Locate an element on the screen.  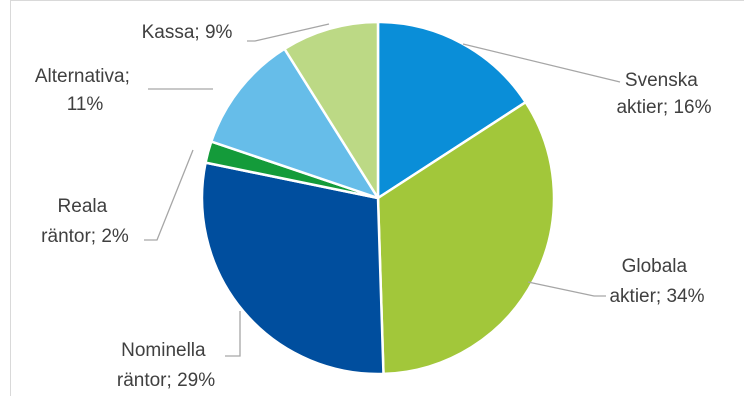
leader-line-reala is located at coordinates (169, 195).